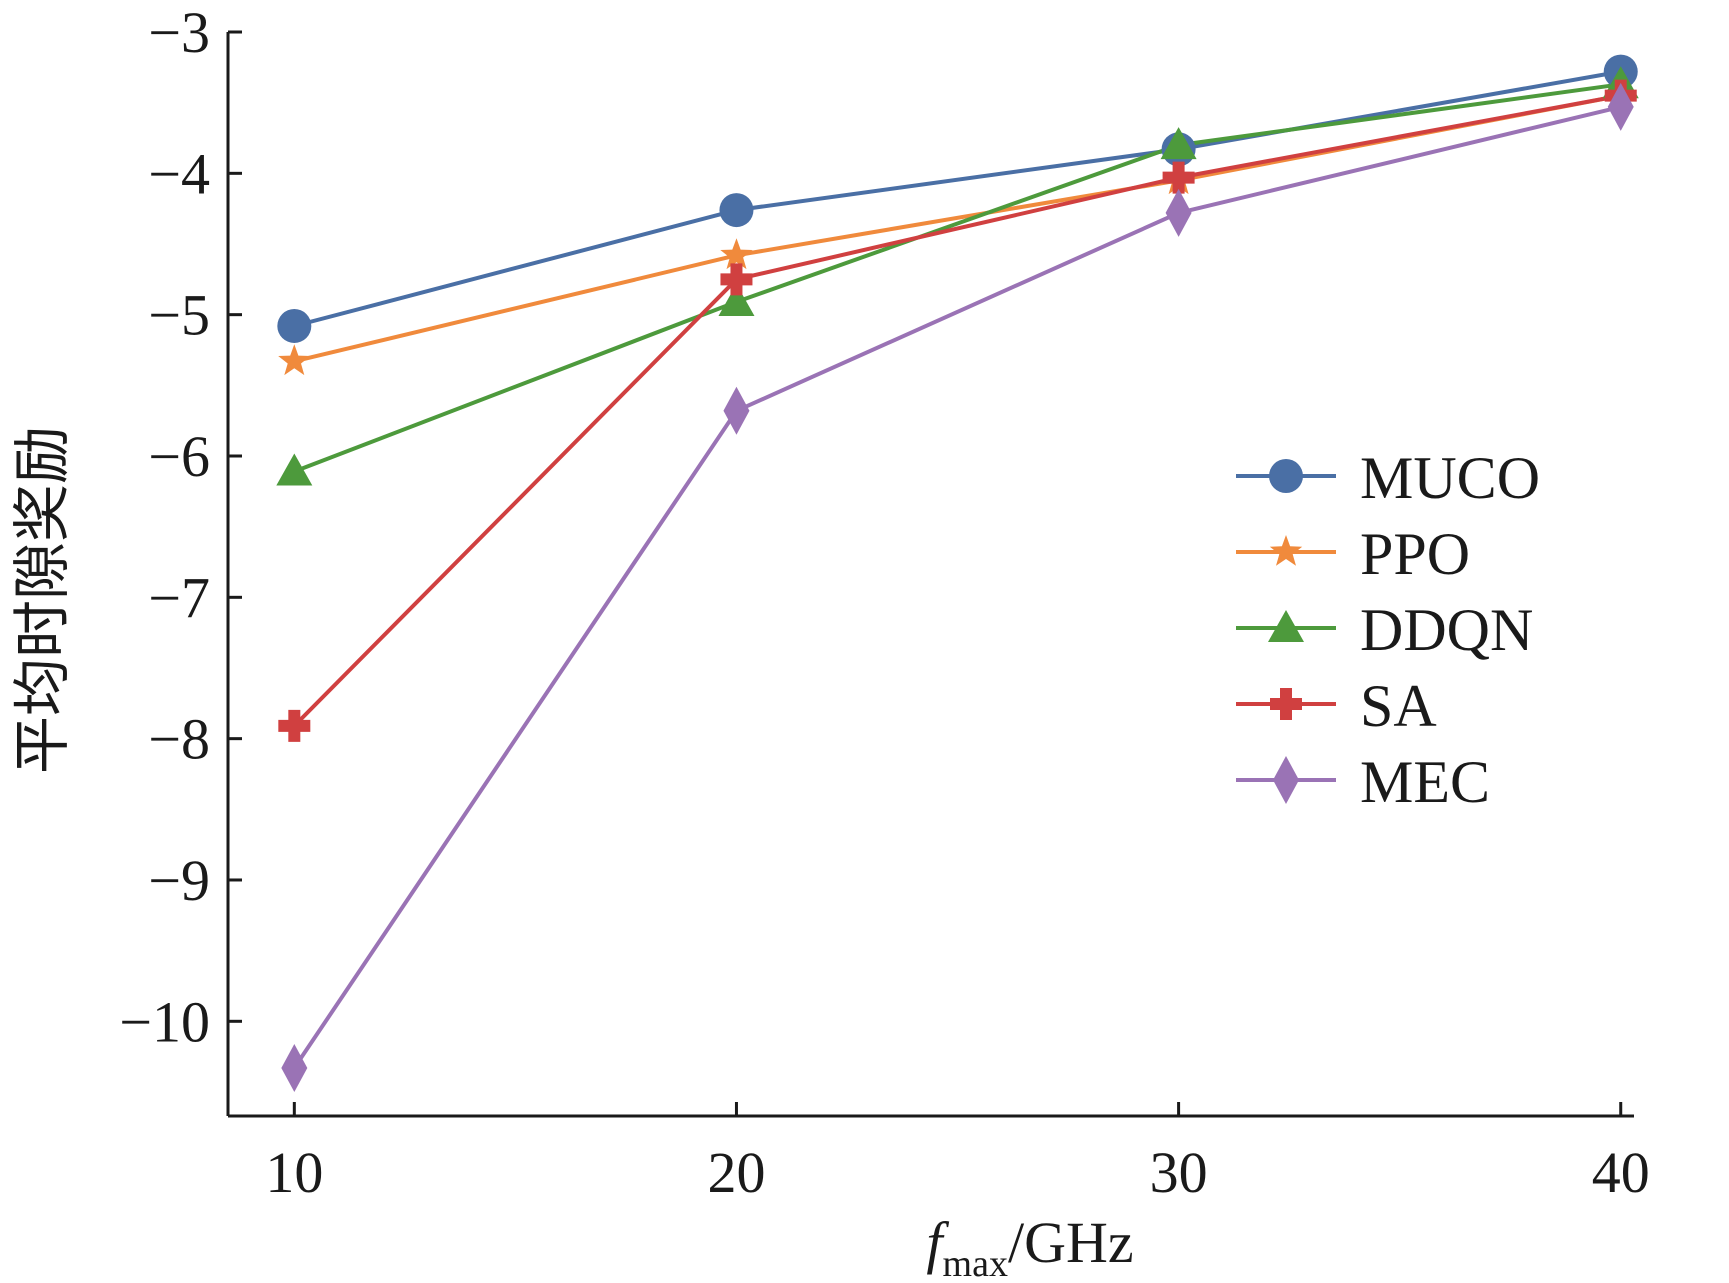 Image resolution: width=1729 pixels, height=1283 pixels. I want to click on x-tick-label: 10, so click(294, 1172).